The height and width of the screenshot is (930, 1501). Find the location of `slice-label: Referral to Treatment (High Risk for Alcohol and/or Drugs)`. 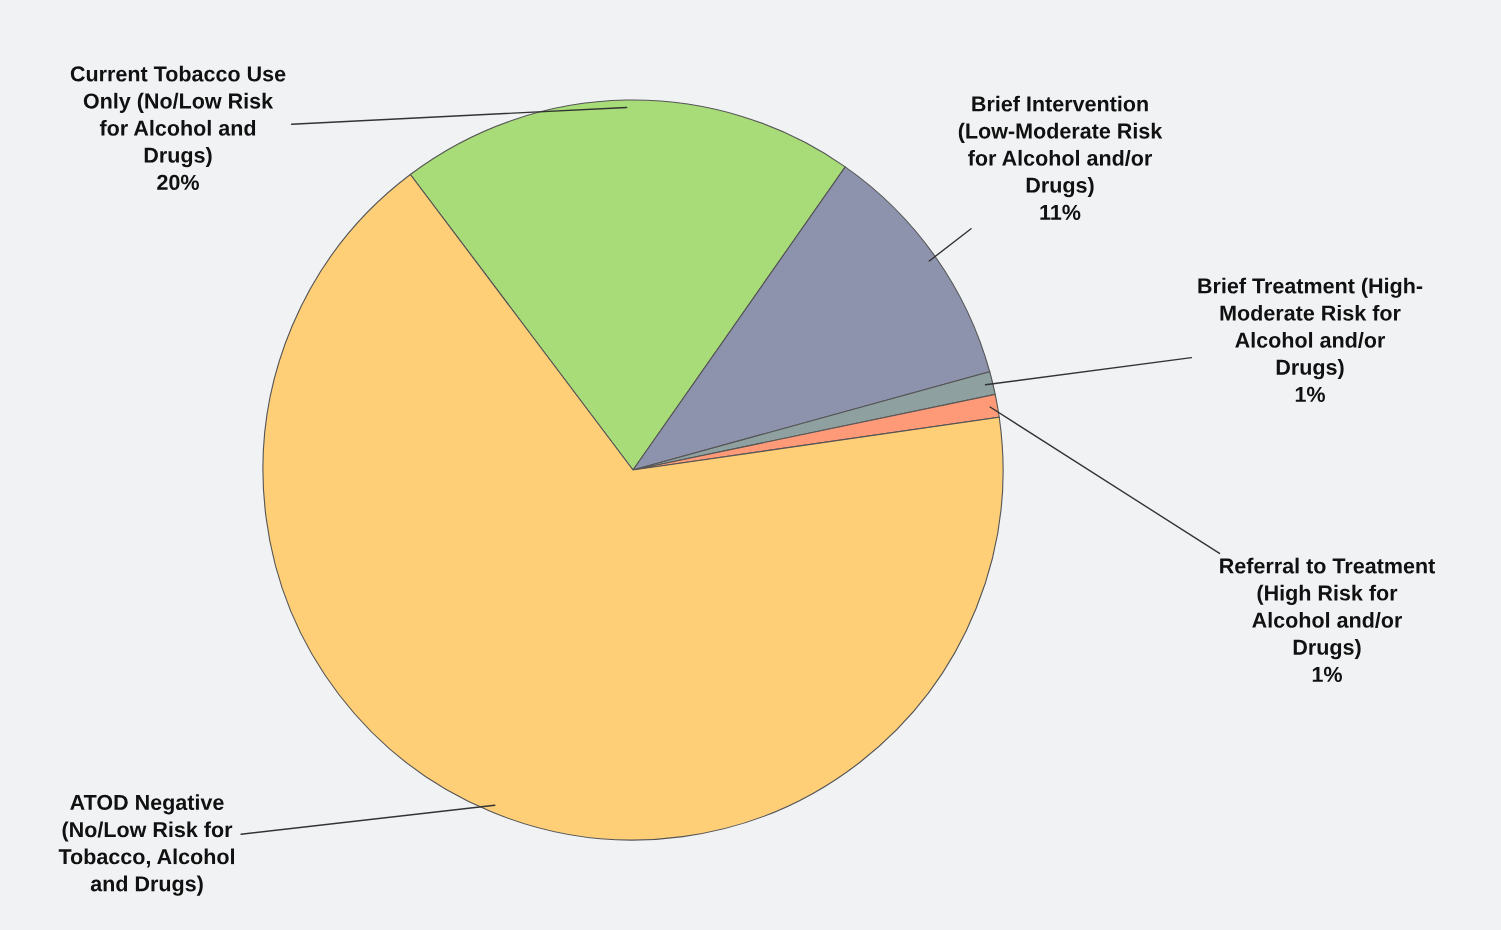

slice-label: Referral to Treatment (High Risk for Alcohol and/or Drugs) is located at coordinates (1328, 608).